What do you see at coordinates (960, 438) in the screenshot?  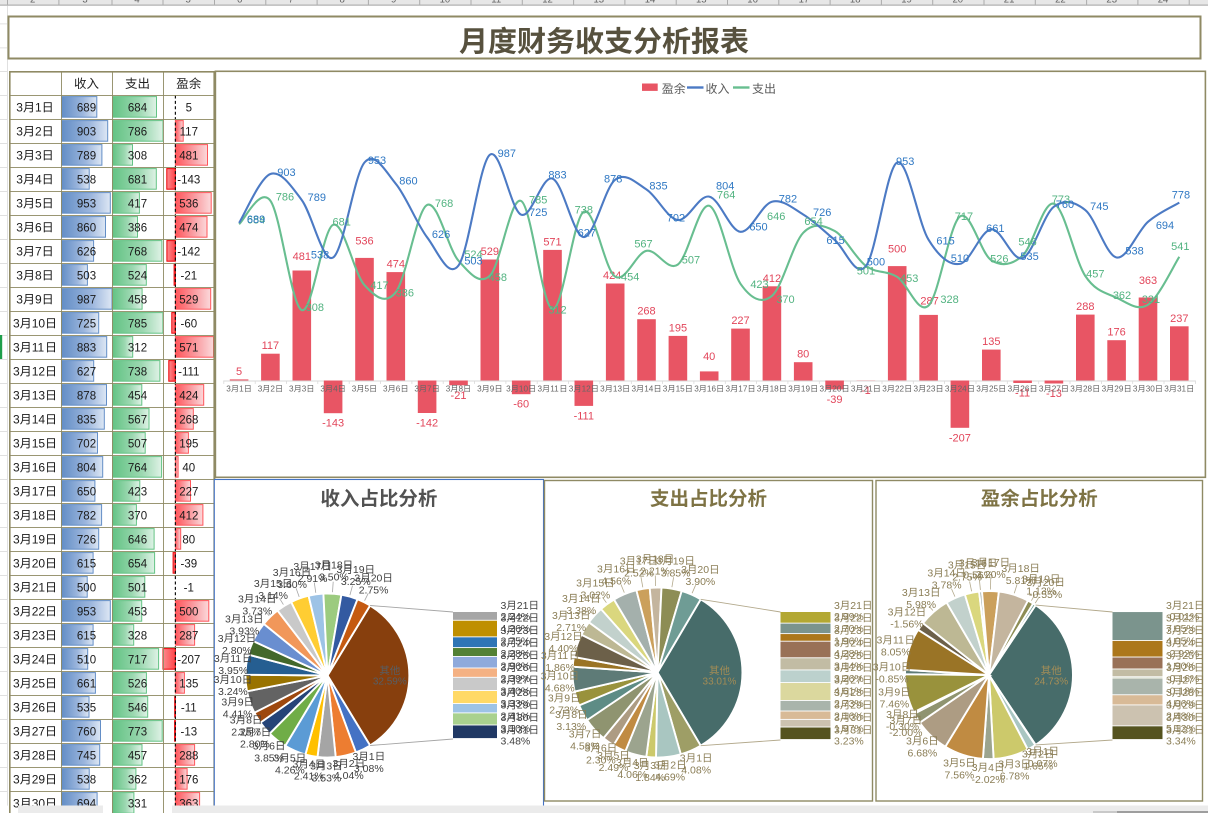 I see `svg-text: -207` at bounding box center [960, 438].